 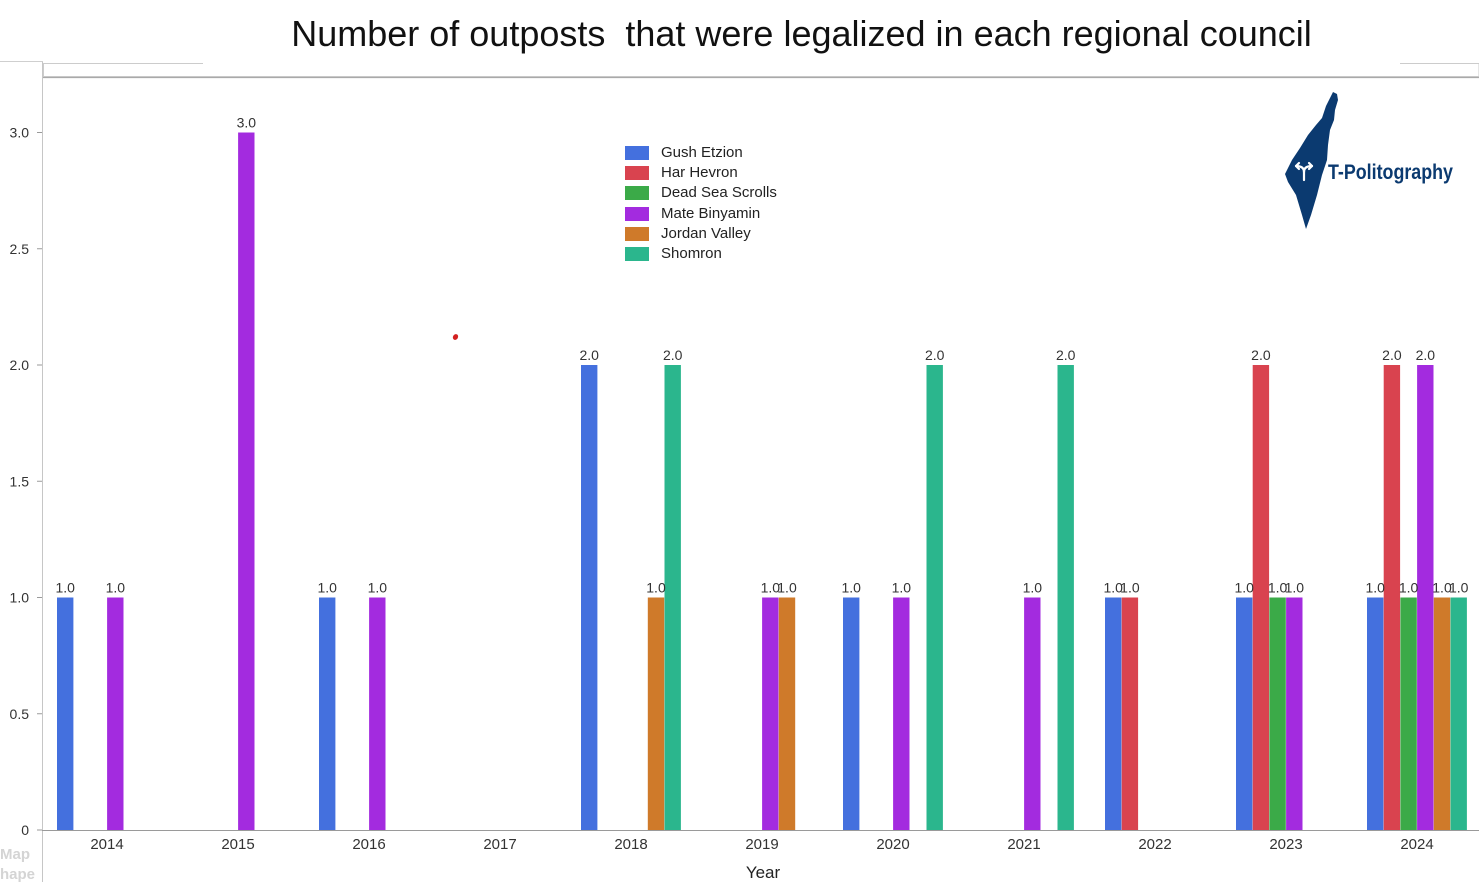 I want to click on bar-mate-binyamin-2023, so click(x=1294, y=713).